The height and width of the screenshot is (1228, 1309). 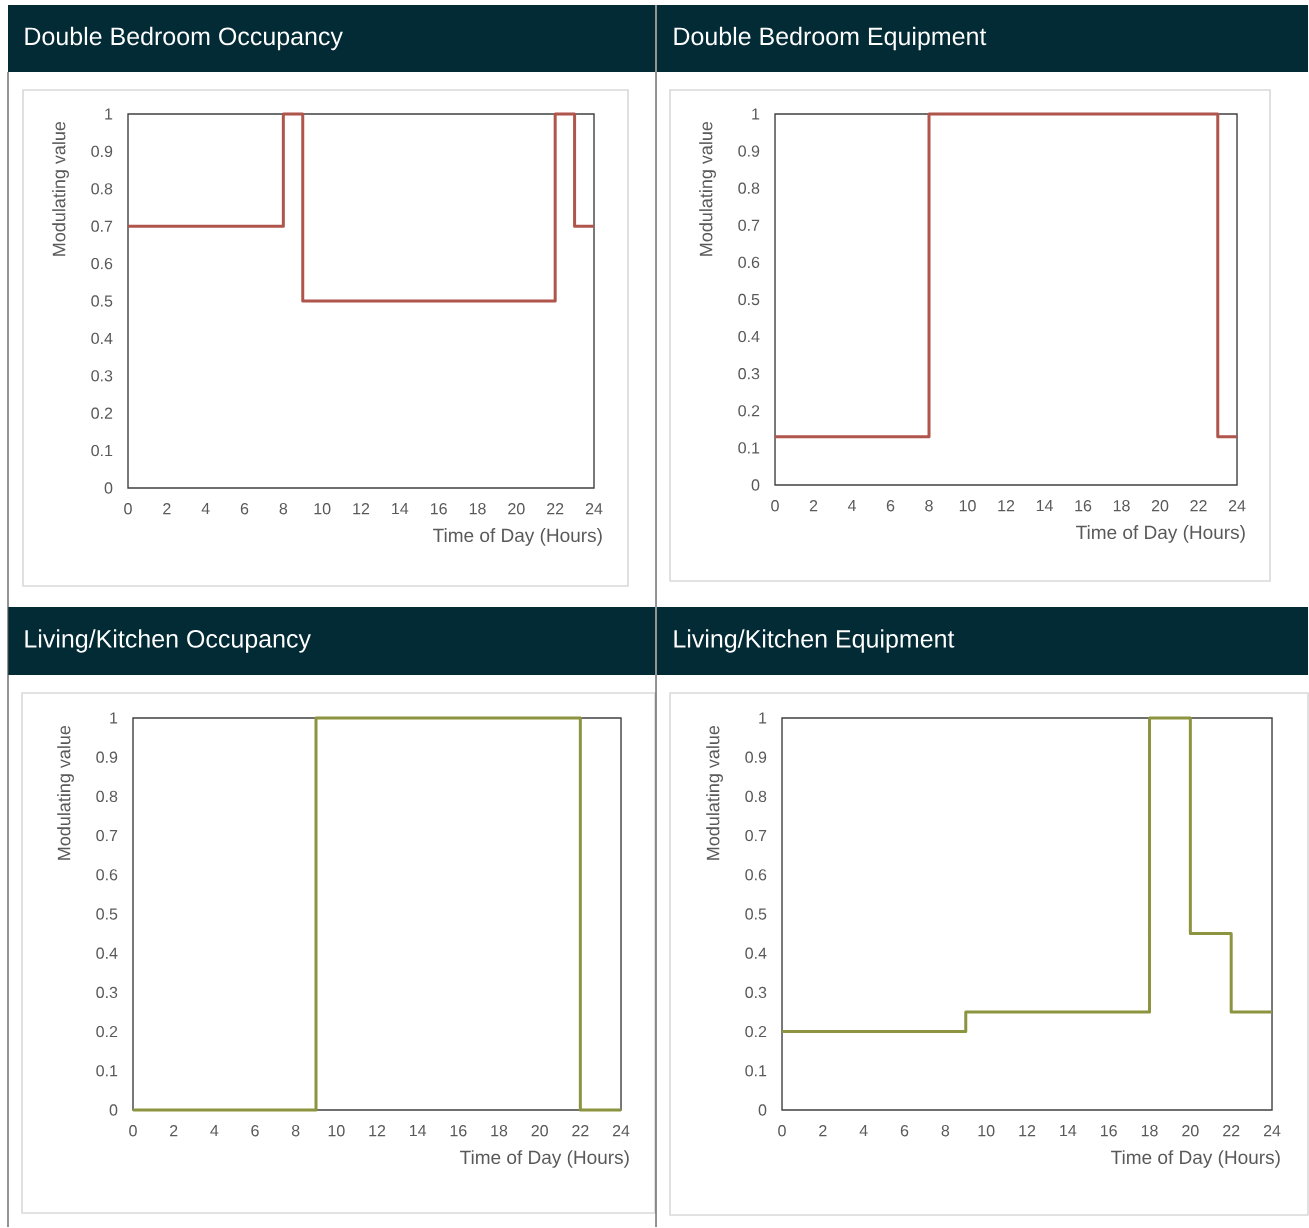 What do you see at coordinates (168, 641) in the screenshot?
I see `chart-title: Living/Kitchen Occupancy` at bounding box center [168, 641].